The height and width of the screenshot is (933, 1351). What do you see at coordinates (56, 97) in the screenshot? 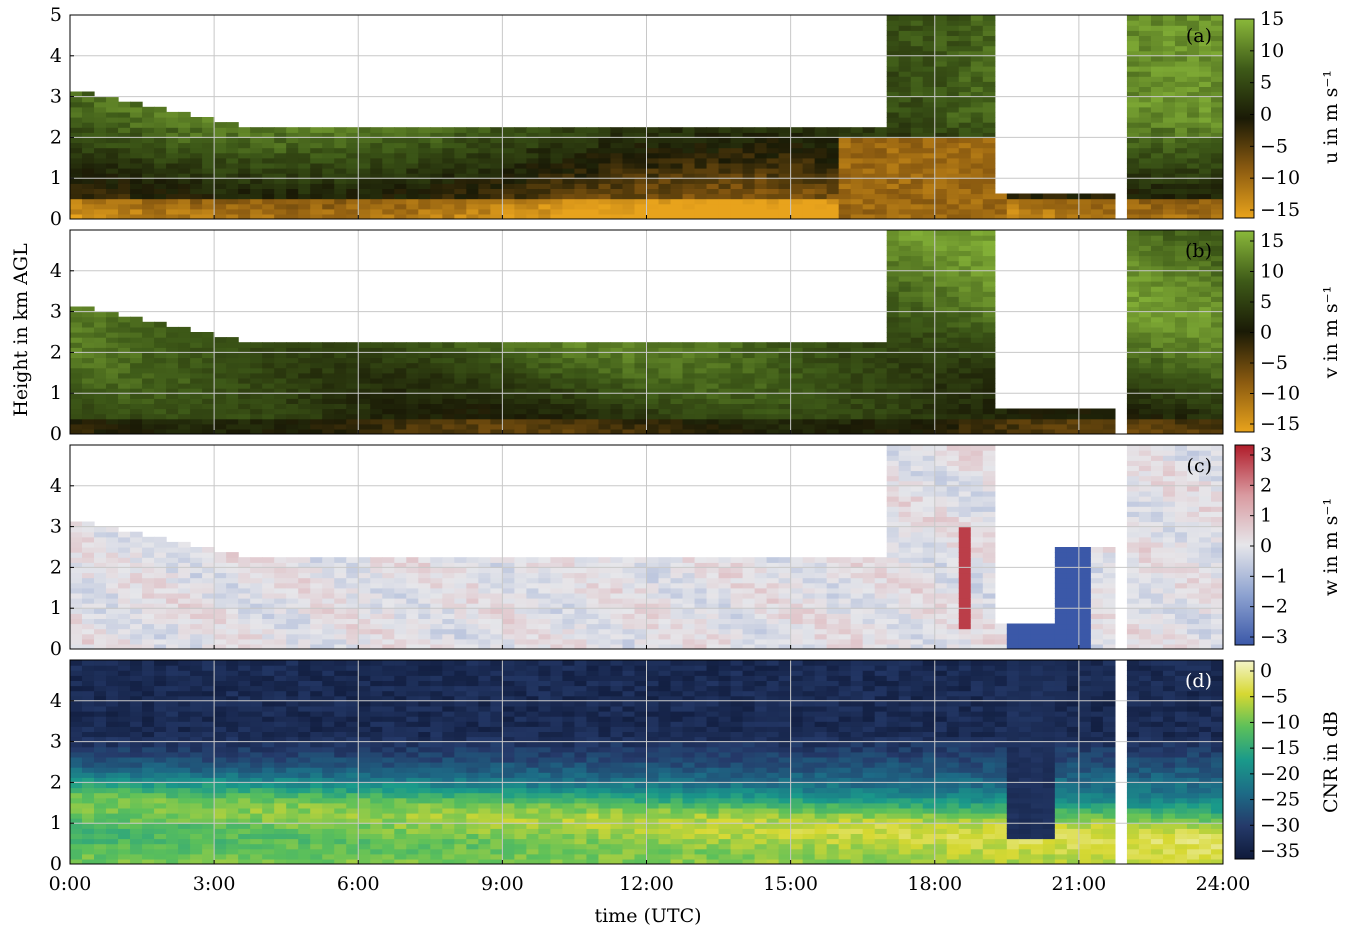
I see `y-tick-label: 3` at bounding box center [56, 97].